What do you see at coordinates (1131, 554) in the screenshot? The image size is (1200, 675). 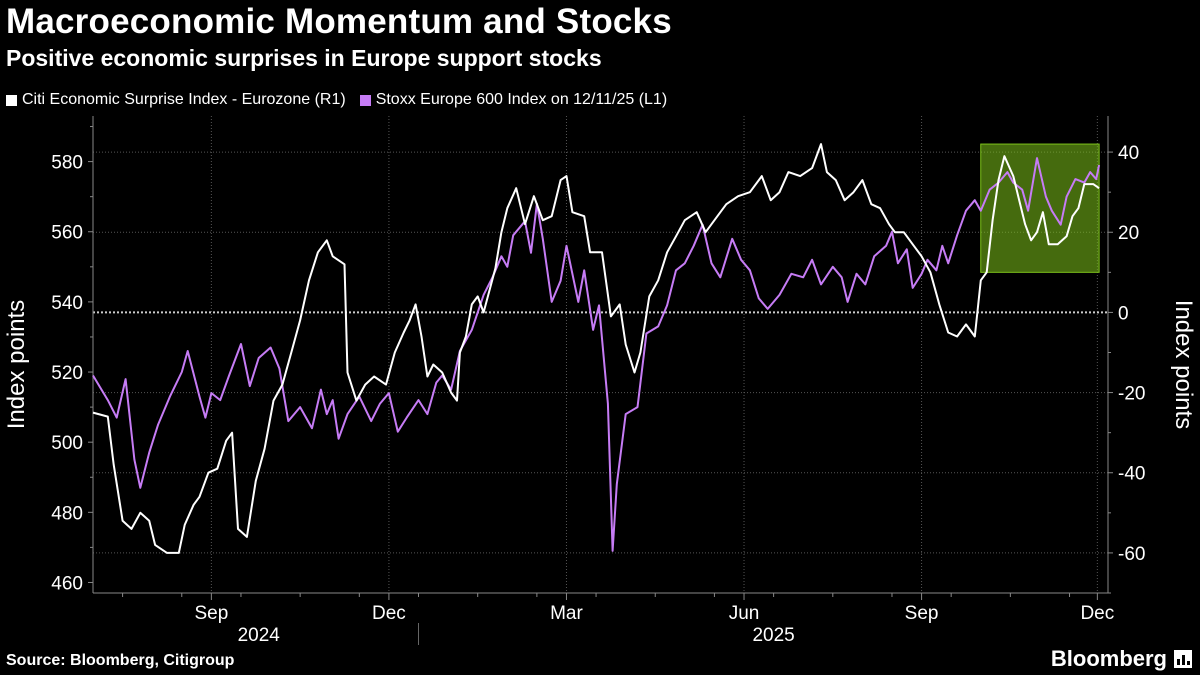 I see `right-tick-label: -60` at bounding box center [1131, 554].